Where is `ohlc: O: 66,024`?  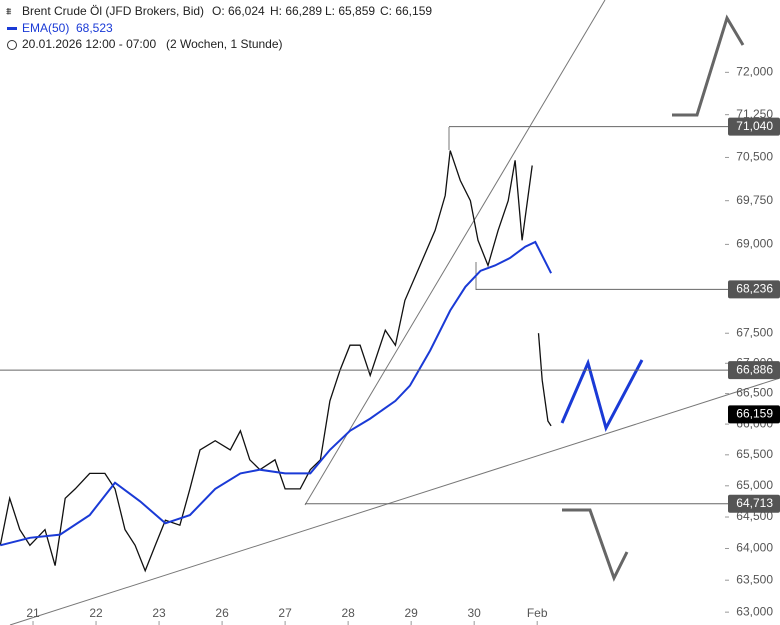
ohlc: O: 66,024 is located at coordinates (238, 11).